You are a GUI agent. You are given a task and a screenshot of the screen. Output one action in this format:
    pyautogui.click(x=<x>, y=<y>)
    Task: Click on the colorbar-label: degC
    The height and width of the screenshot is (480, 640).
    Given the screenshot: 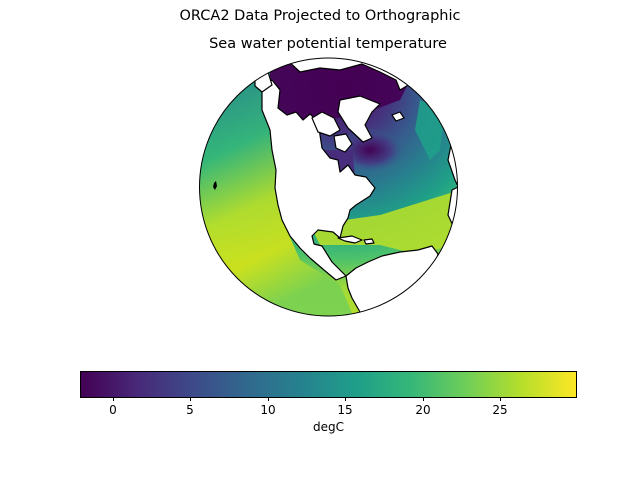 What is the action you would take?
    pyautogui.click(x=328, y=427)
    